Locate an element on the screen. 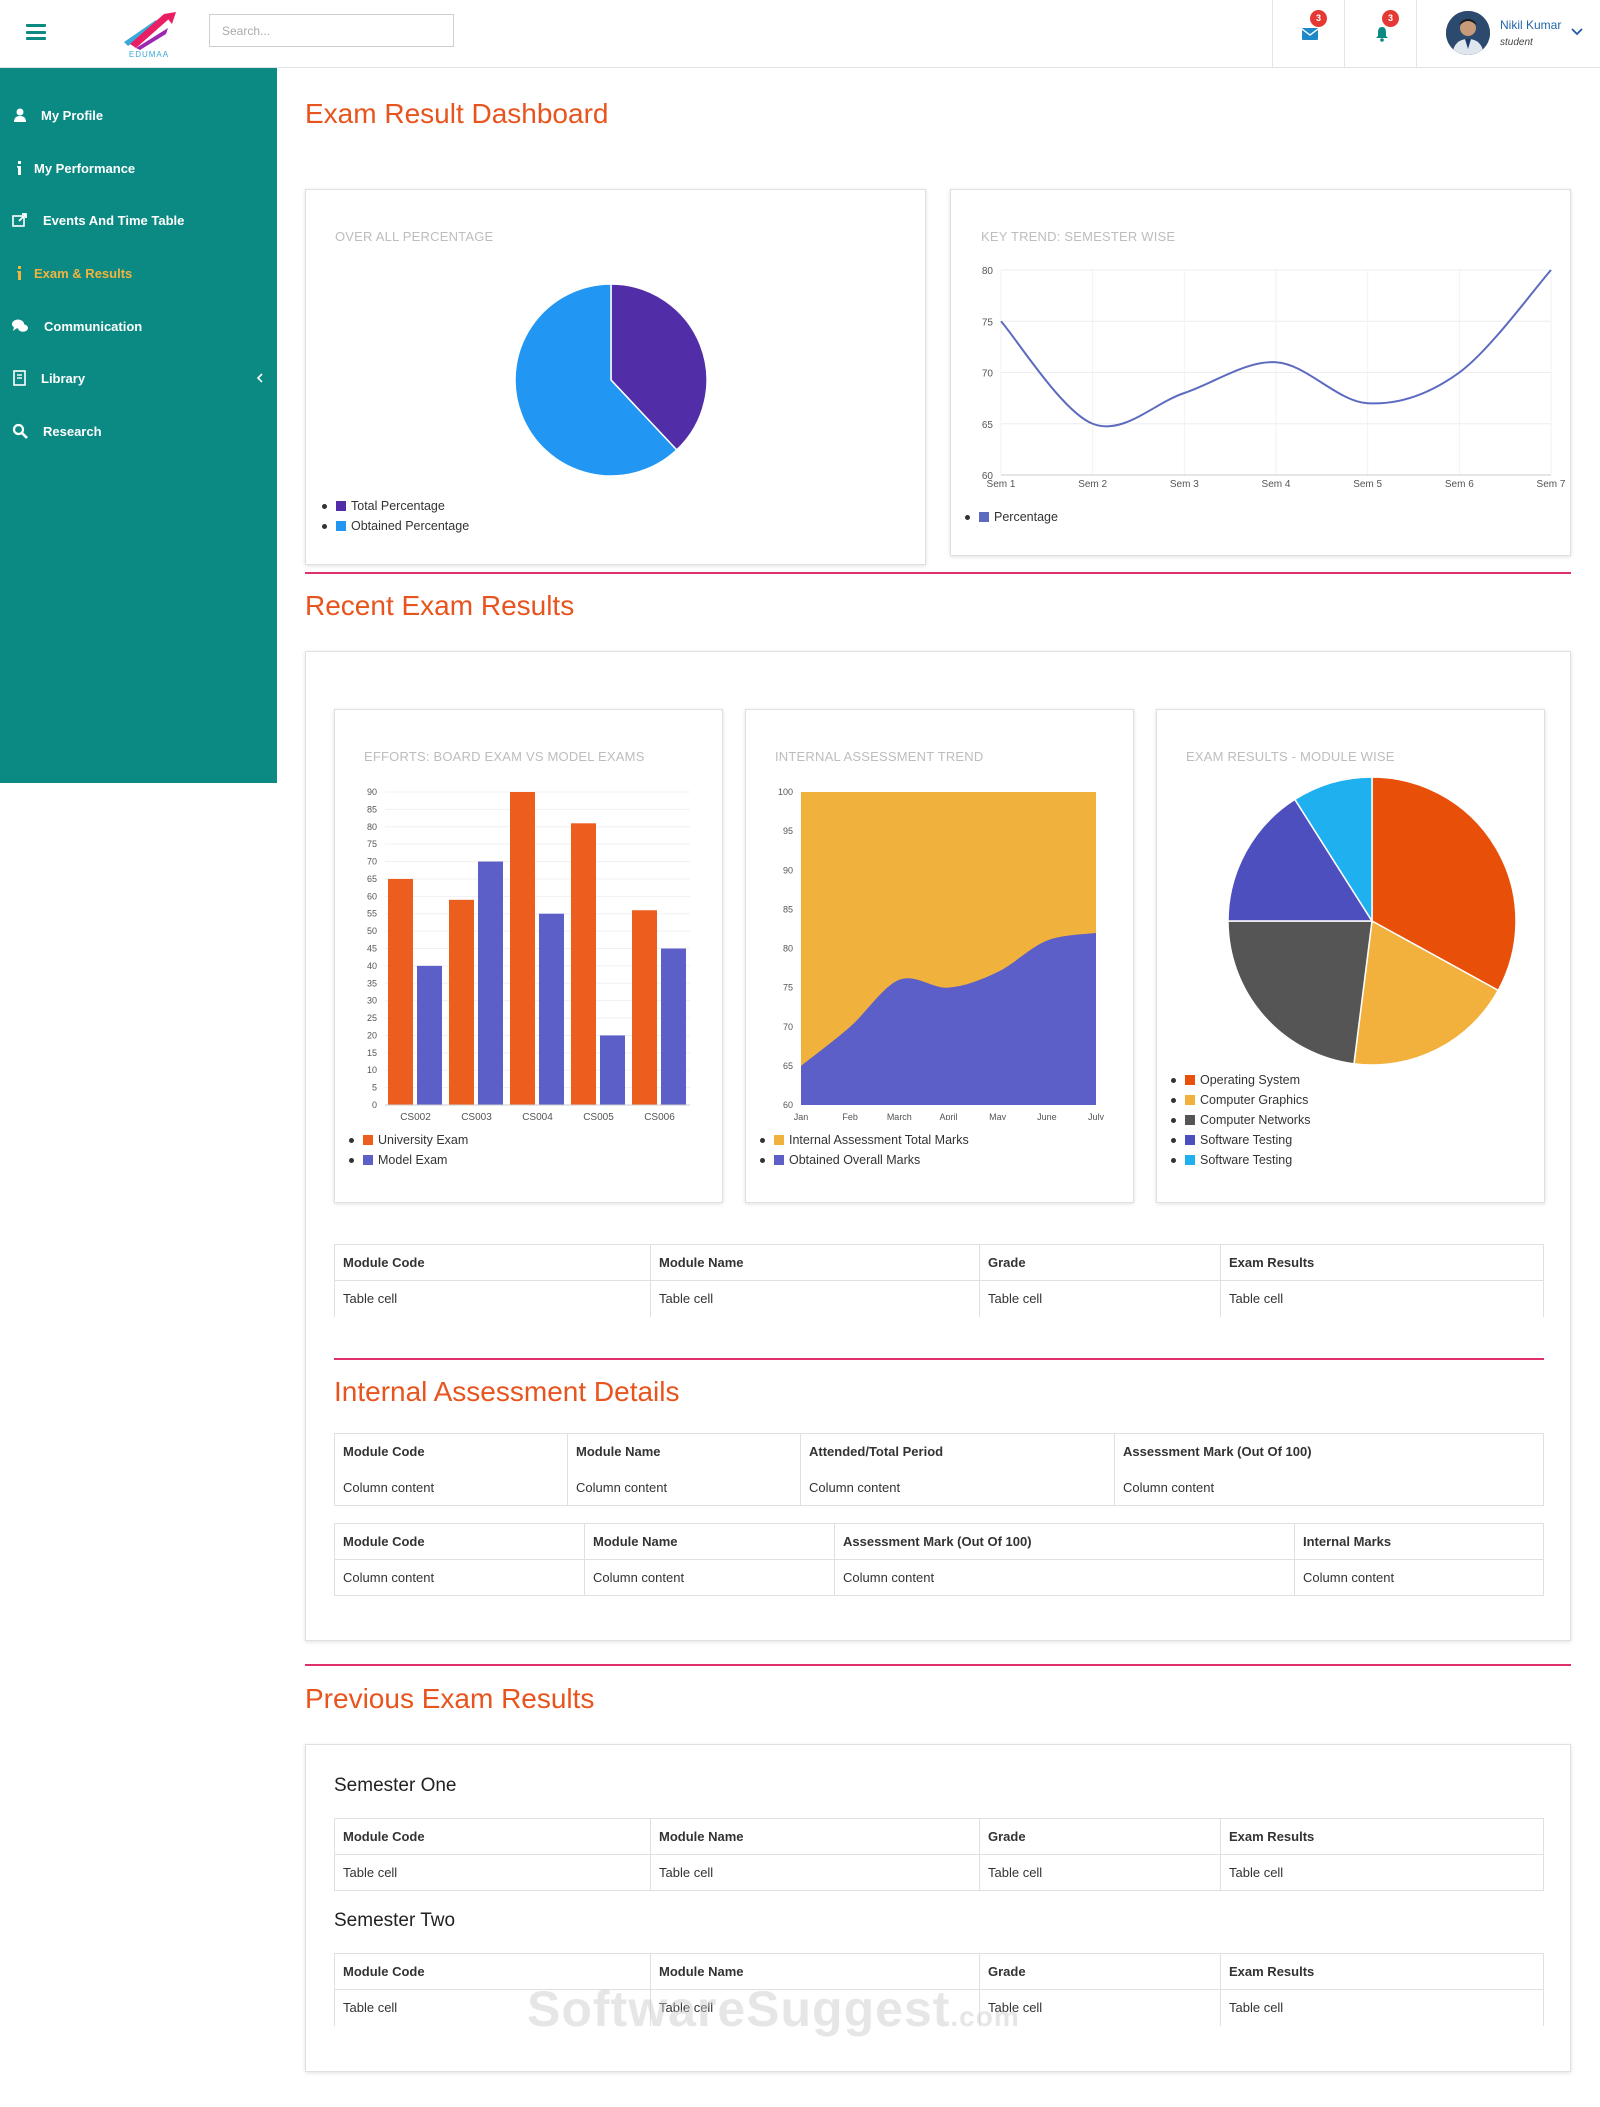  legend-item: Internal Assessment Total Marks is located at coordinates (864, 1140).